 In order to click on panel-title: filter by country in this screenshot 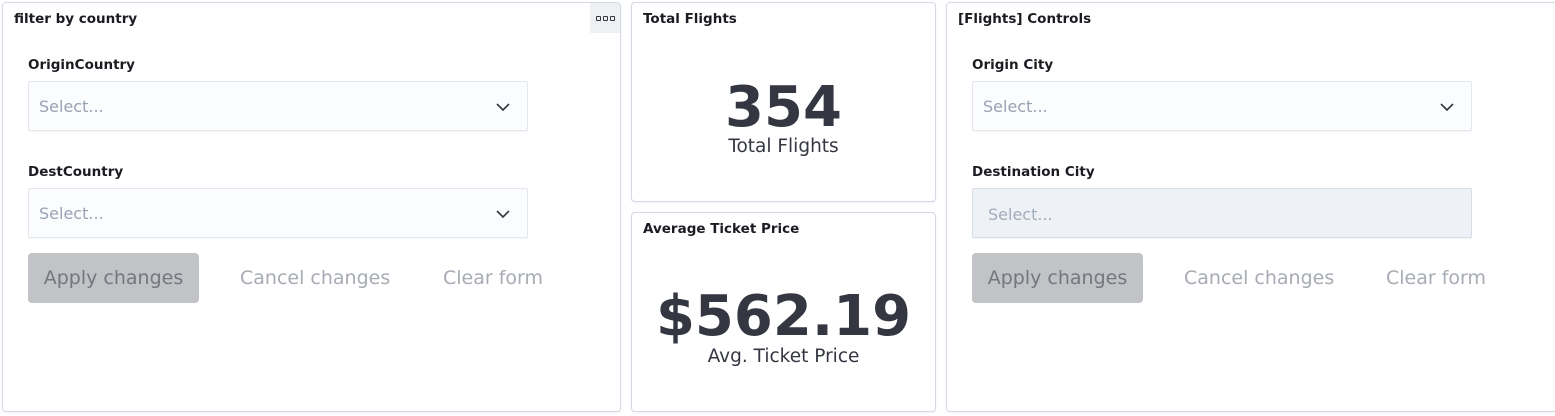, I will do `click(76, 19)`.